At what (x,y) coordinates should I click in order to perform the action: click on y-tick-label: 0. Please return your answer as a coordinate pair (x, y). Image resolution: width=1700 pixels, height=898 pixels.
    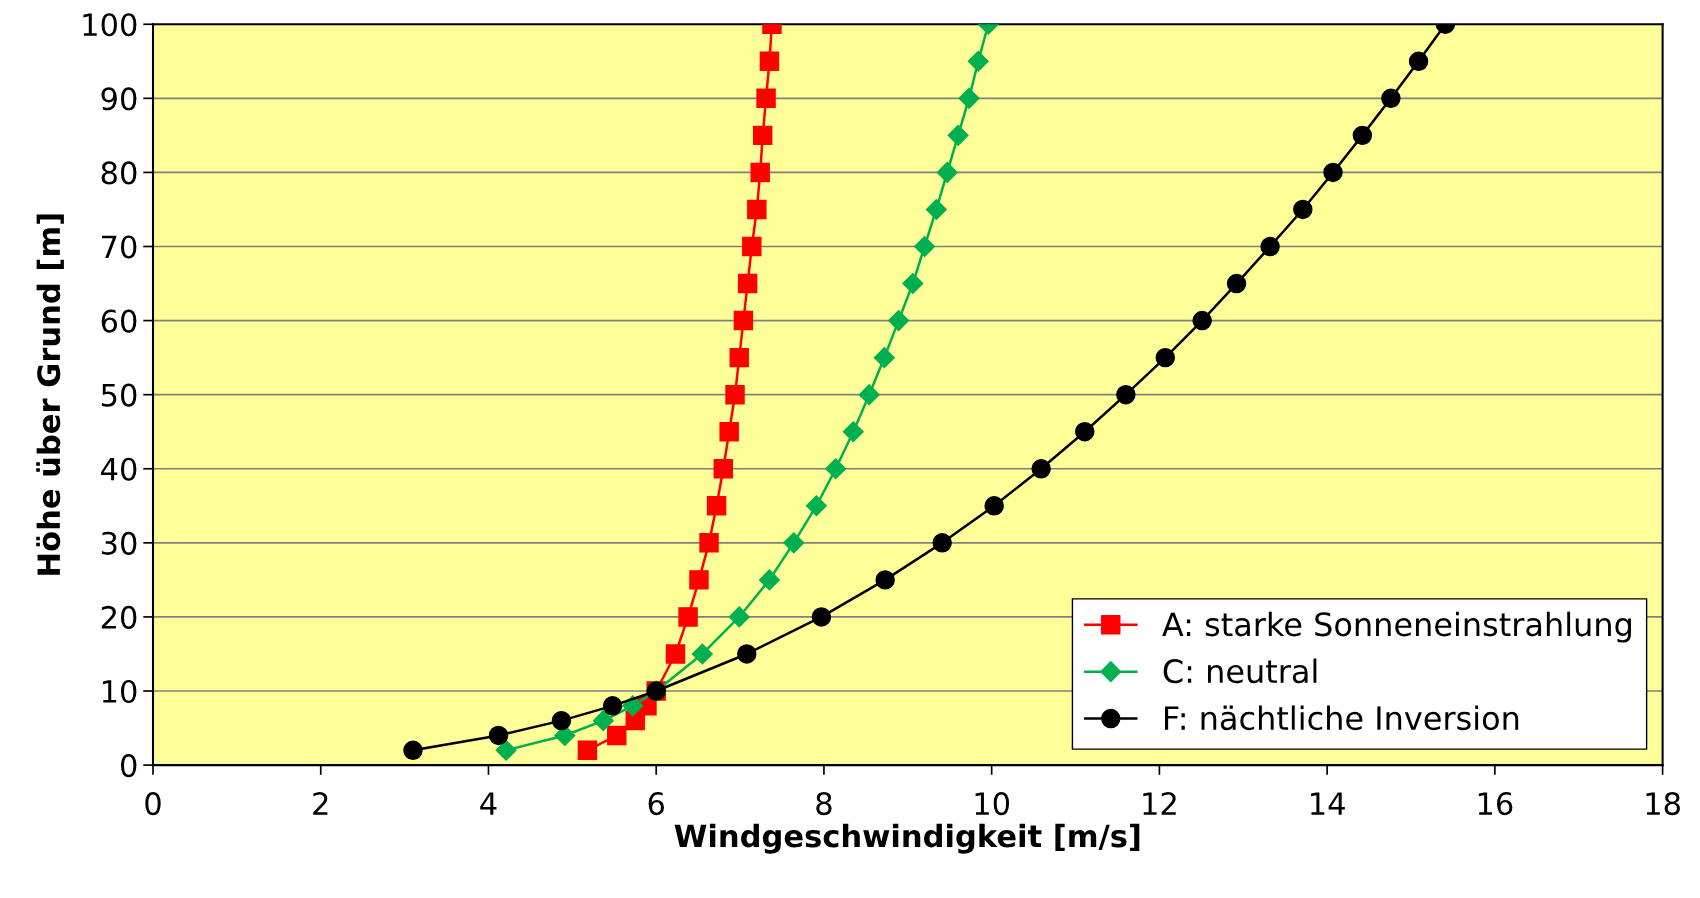
    Looking at the image, I should click on (128, 766).